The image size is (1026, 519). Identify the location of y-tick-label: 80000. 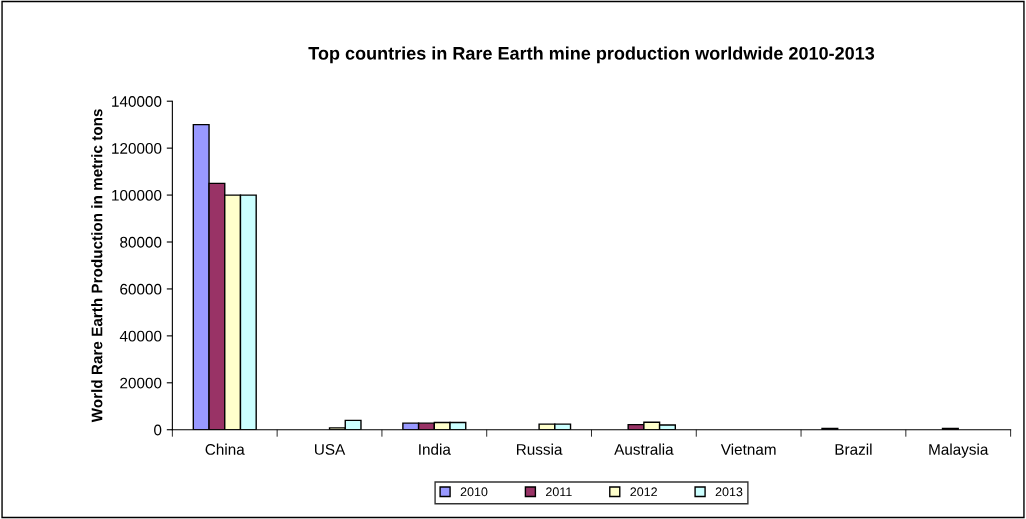
(141, 242).